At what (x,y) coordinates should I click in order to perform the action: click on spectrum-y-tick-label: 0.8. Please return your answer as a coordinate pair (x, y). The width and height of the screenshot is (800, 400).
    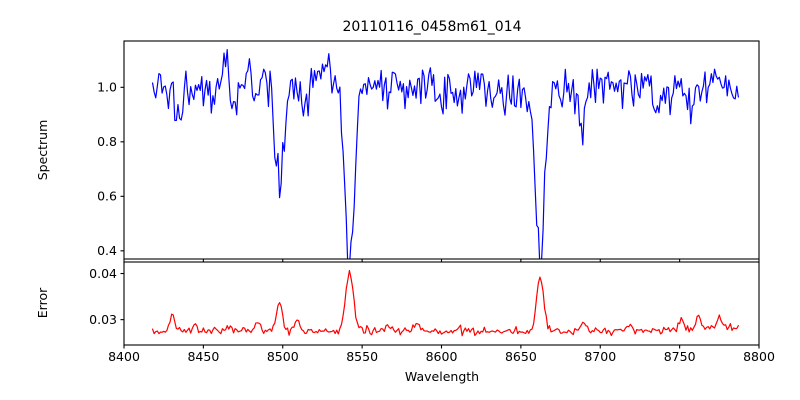
    Looking at the image, I should click on (107, 141).